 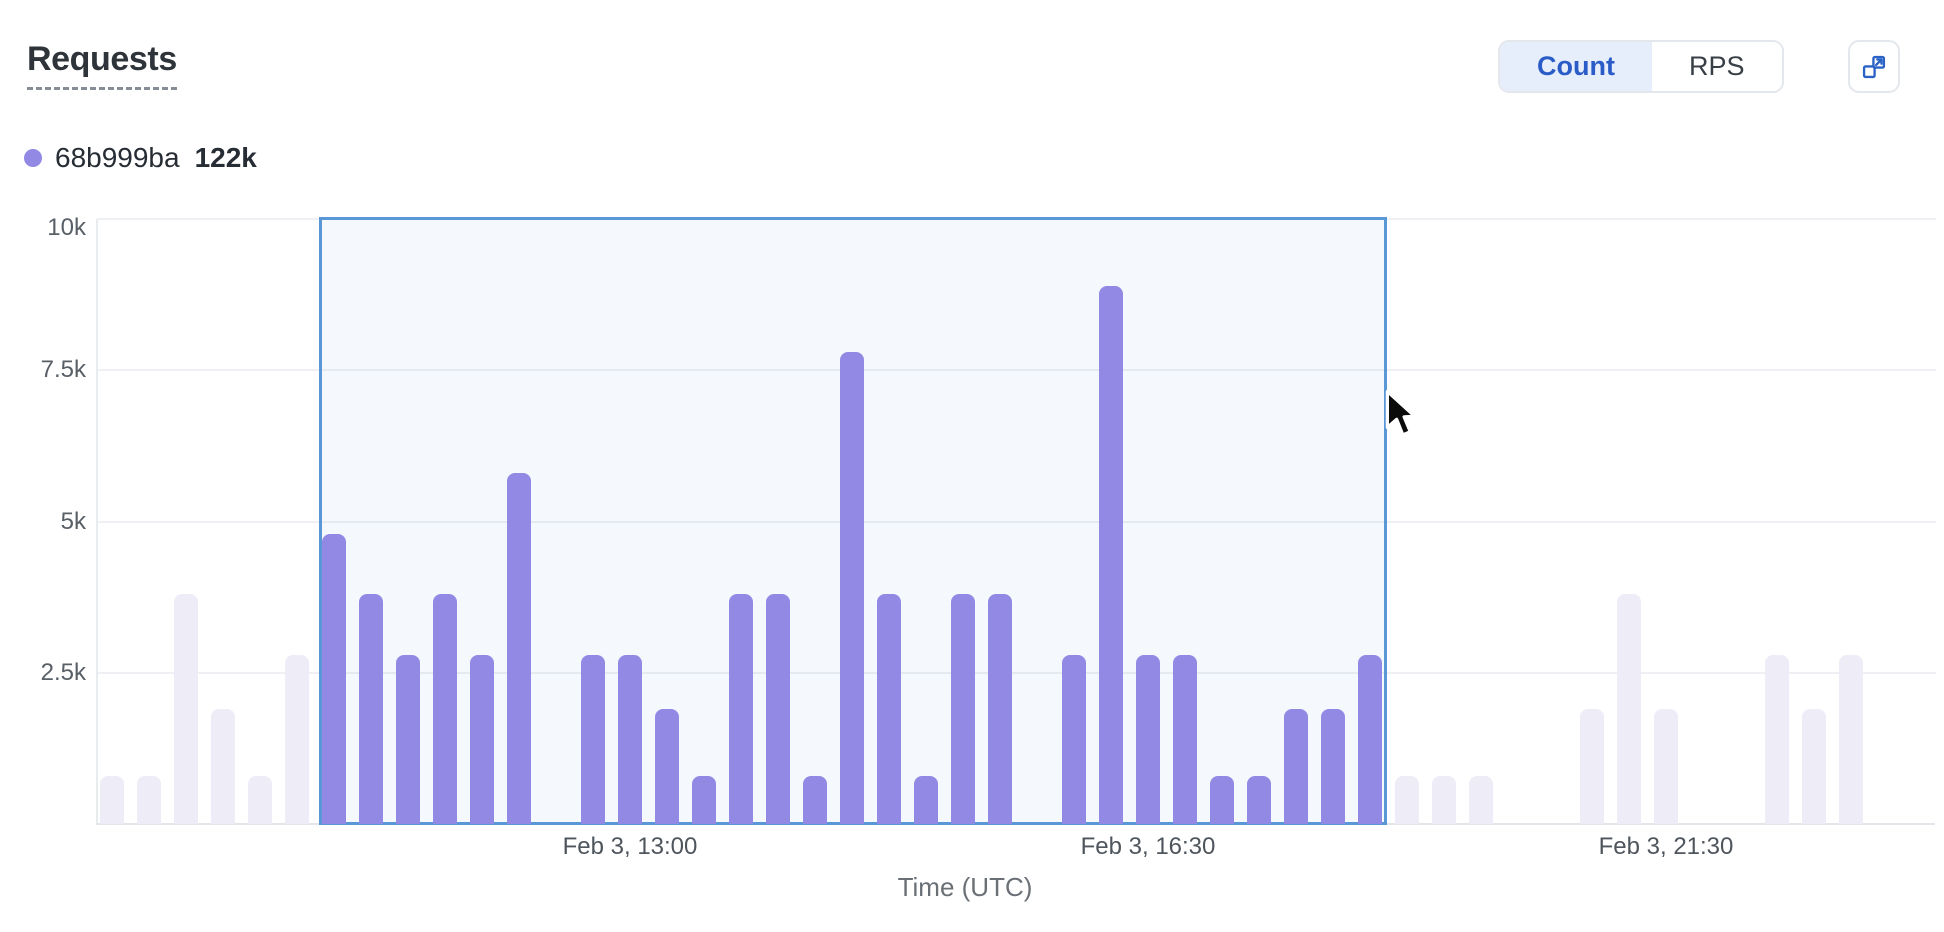 What do you see at coordinates (117, 157) in the screenshot?
I see `legend-series-id: 68b999ba` at bounding box center [117, 157].